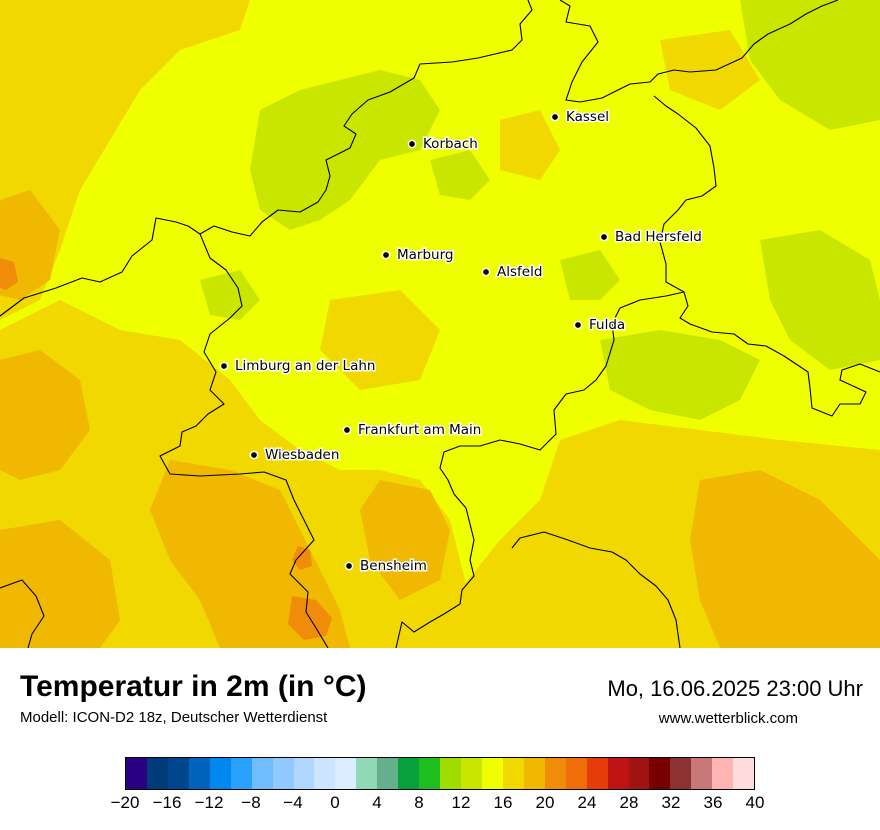  I want to click on city-label: Frankfurt am Main, so click(419, 430).